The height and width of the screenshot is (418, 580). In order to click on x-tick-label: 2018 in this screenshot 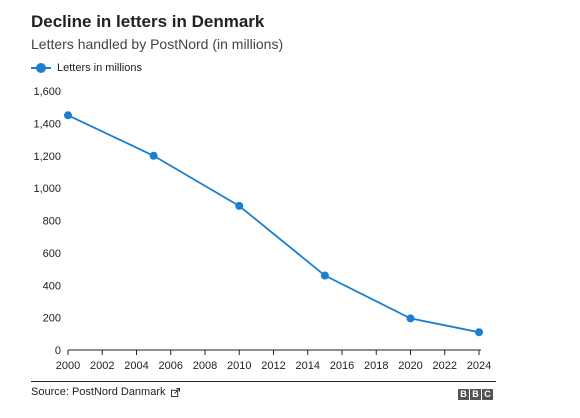, I will do `click(376, 366)`.